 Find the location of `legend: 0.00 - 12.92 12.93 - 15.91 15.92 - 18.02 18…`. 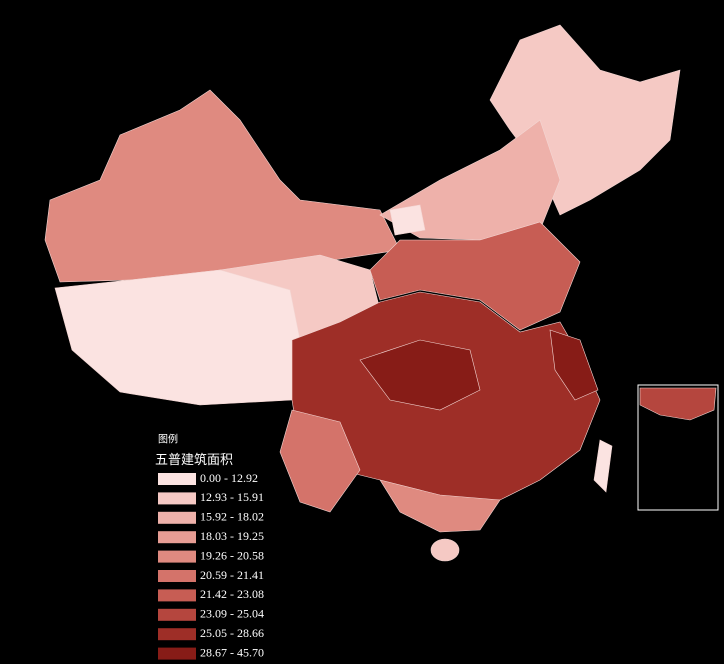

legend: 0.00 - 12.92 12.93 - 15.91 15.92 - 18.02 18… is located at coordinates (211, 565).